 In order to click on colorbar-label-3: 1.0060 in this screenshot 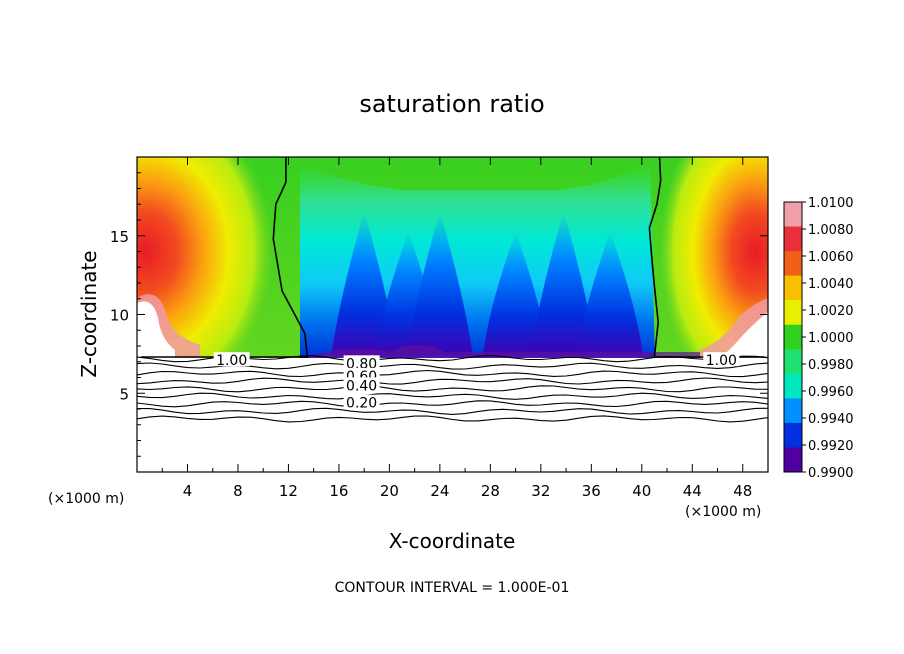, I will do `click(831, 257)`.